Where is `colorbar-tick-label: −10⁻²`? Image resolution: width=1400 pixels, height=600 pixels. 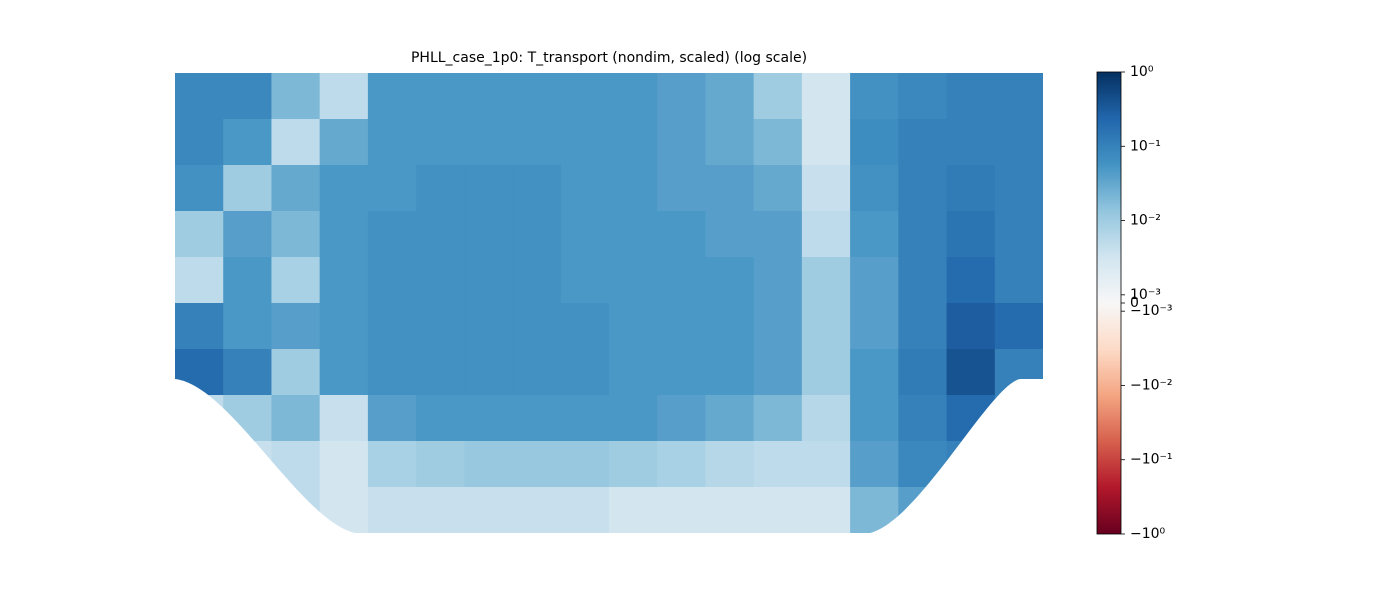
colorbar-tick-label: −10⁻² is located at coordinates (1151, 385).